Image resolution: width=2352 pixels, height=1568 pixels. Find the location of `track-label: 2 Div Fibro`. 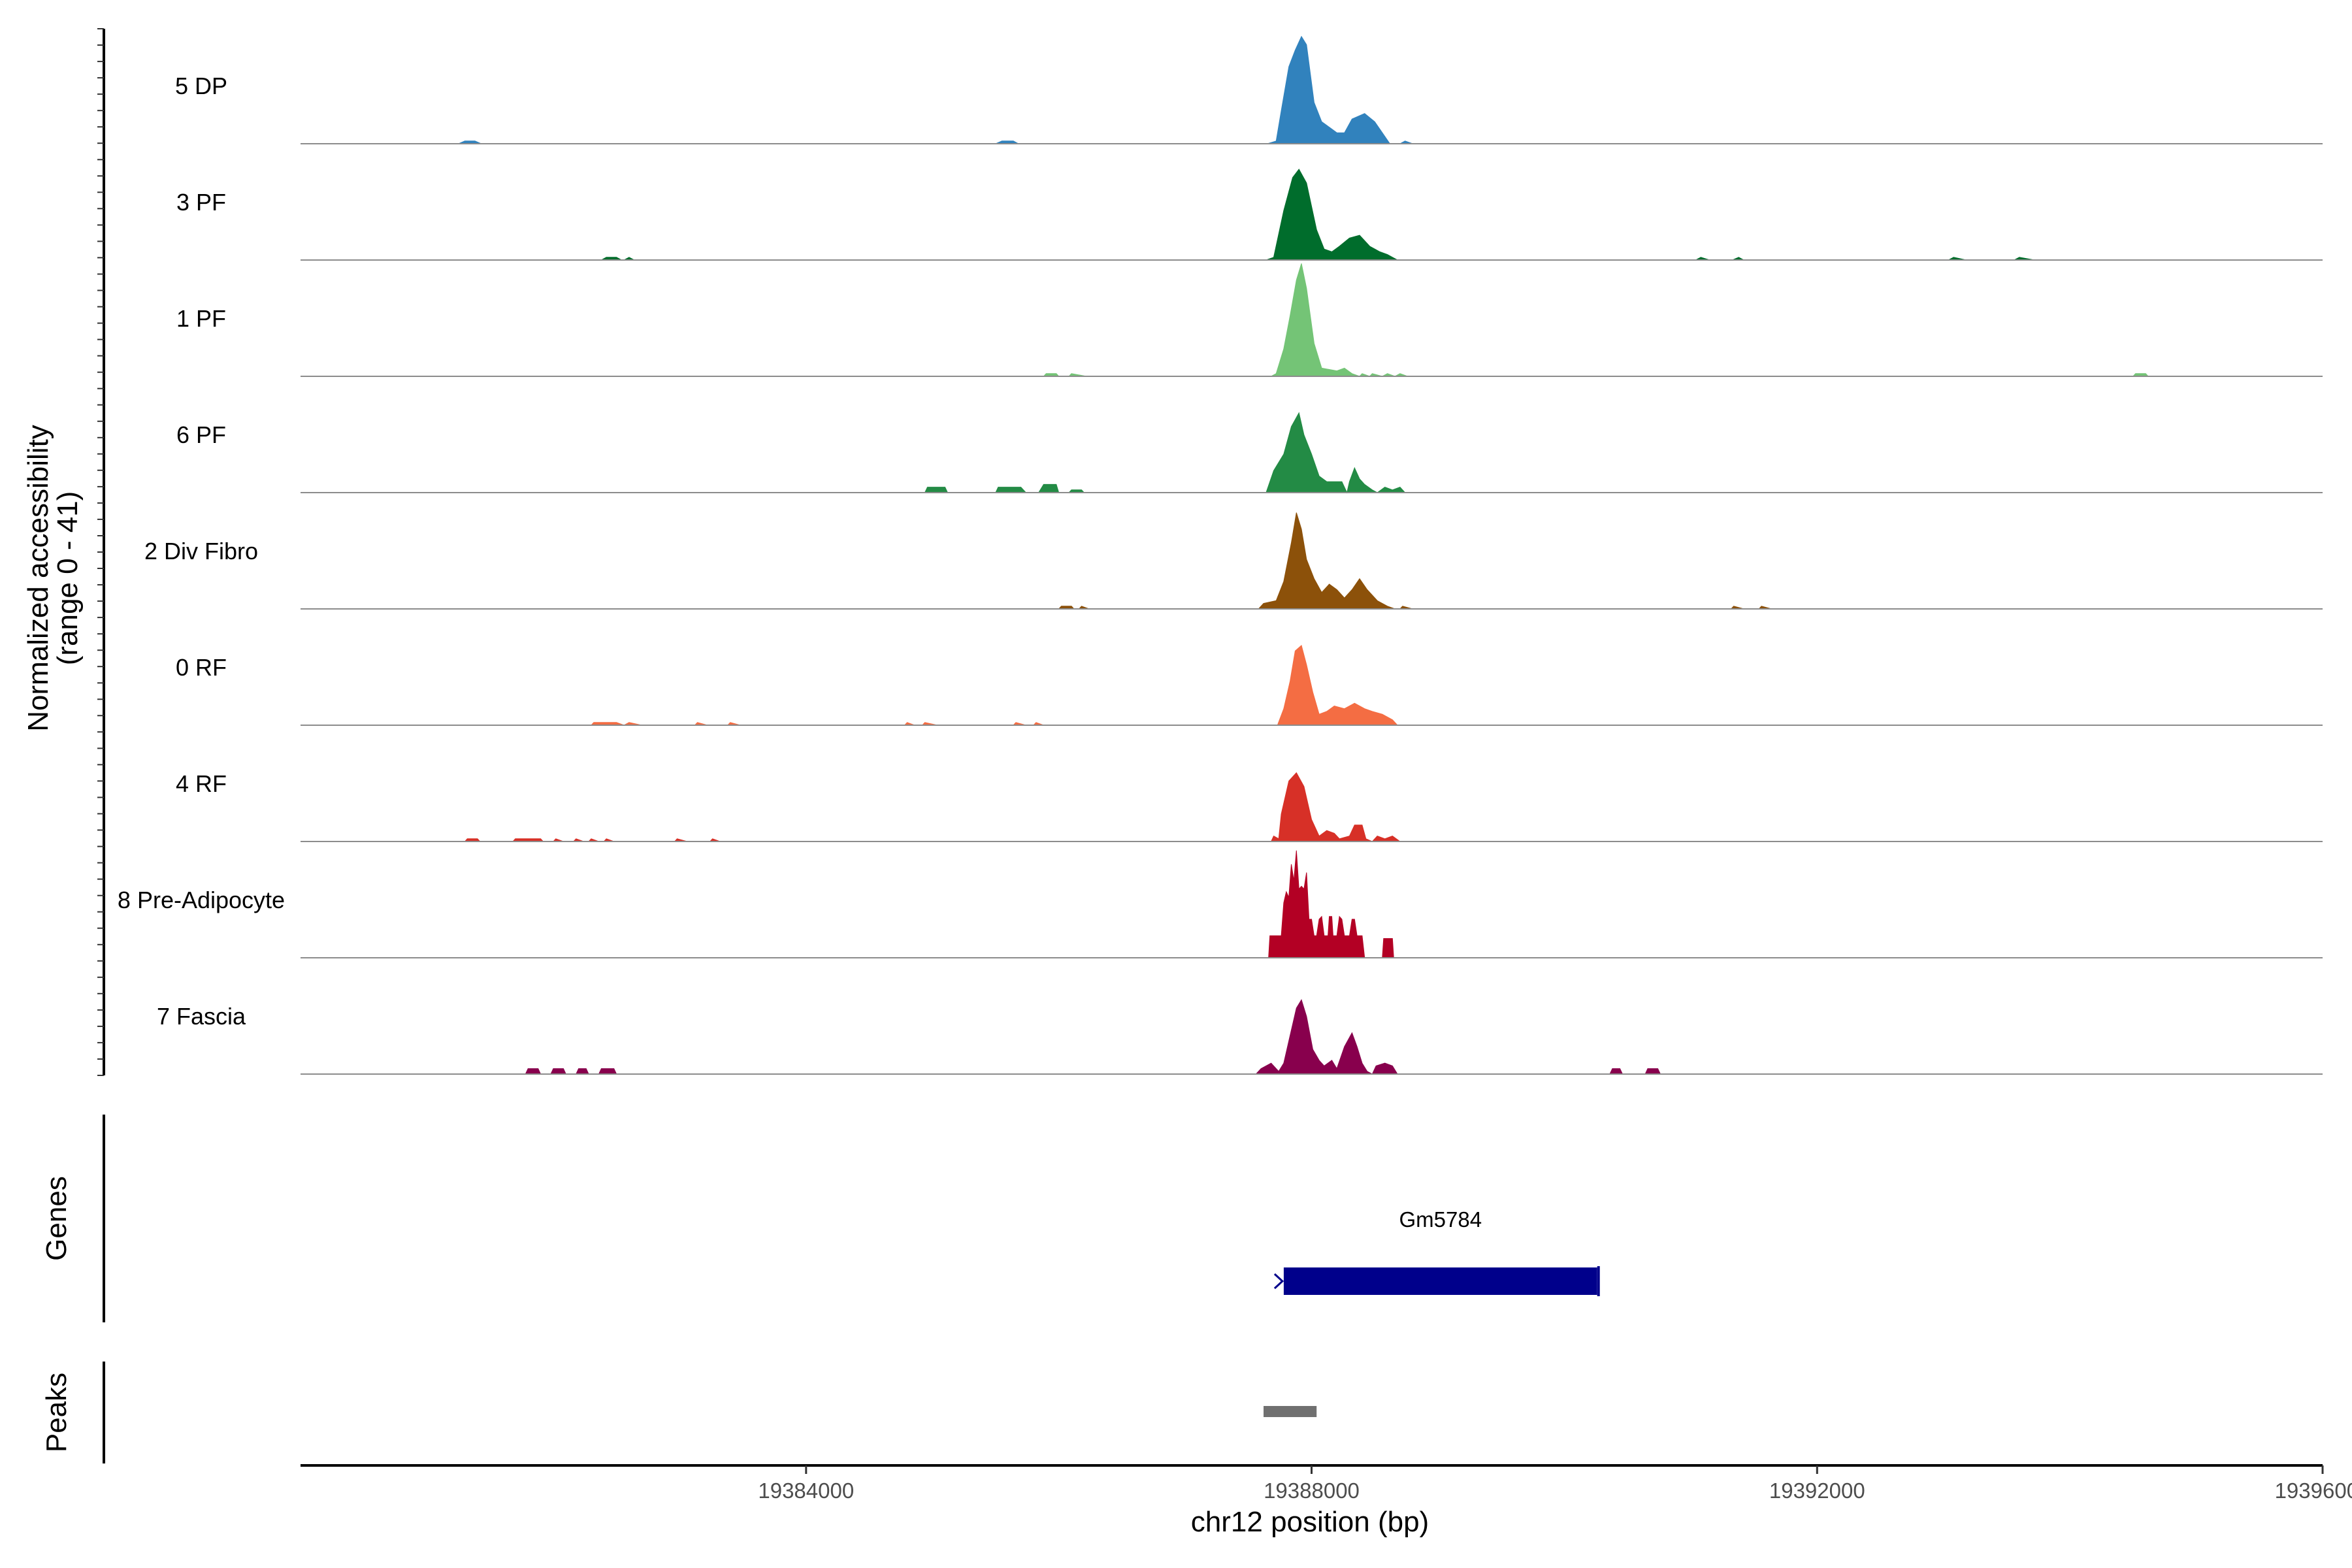

track-label: 2 Div Fibro is located at coordinates (201, 551).